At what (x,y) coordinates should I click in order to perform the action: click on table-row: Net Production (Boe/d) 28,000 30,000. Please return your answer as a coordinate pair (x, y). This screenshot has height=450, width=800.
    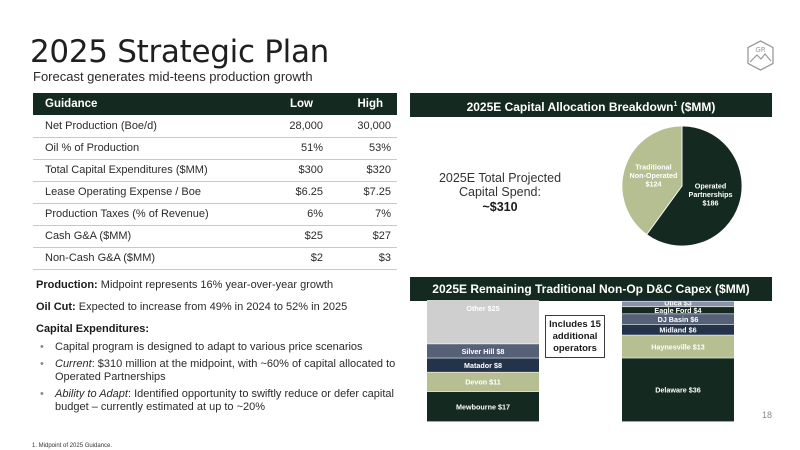
    Looking at the image, I should click on (215, 126).